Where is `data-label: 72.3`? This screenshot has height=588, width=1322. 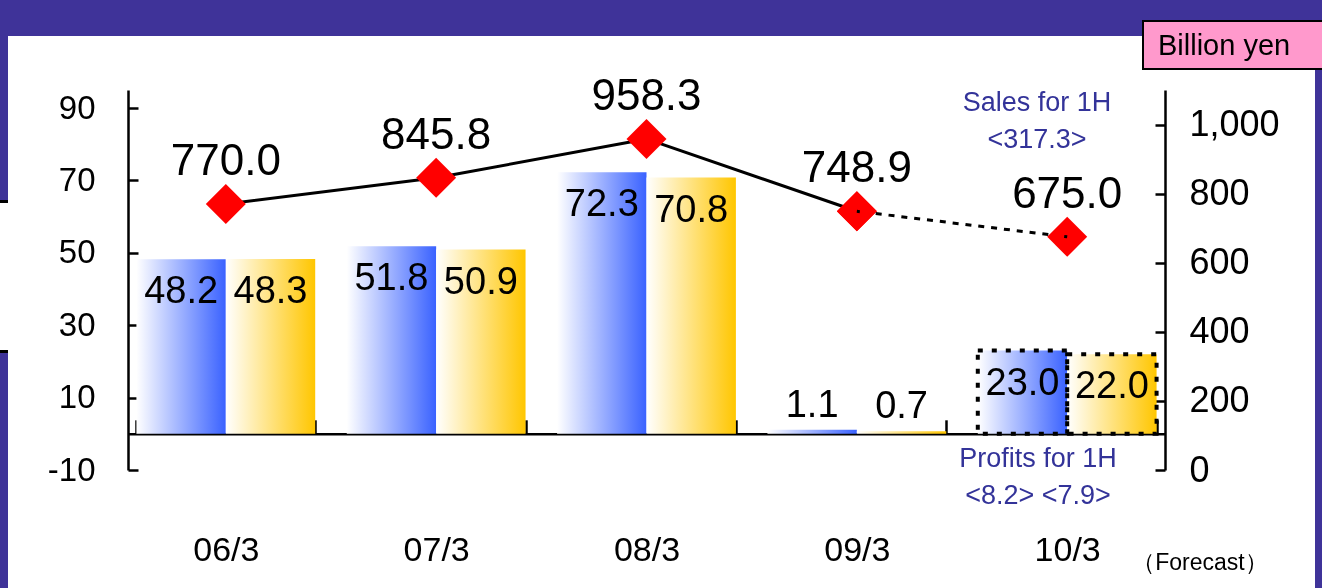 data-label: 72.3 is located at coordinates (601, 203).